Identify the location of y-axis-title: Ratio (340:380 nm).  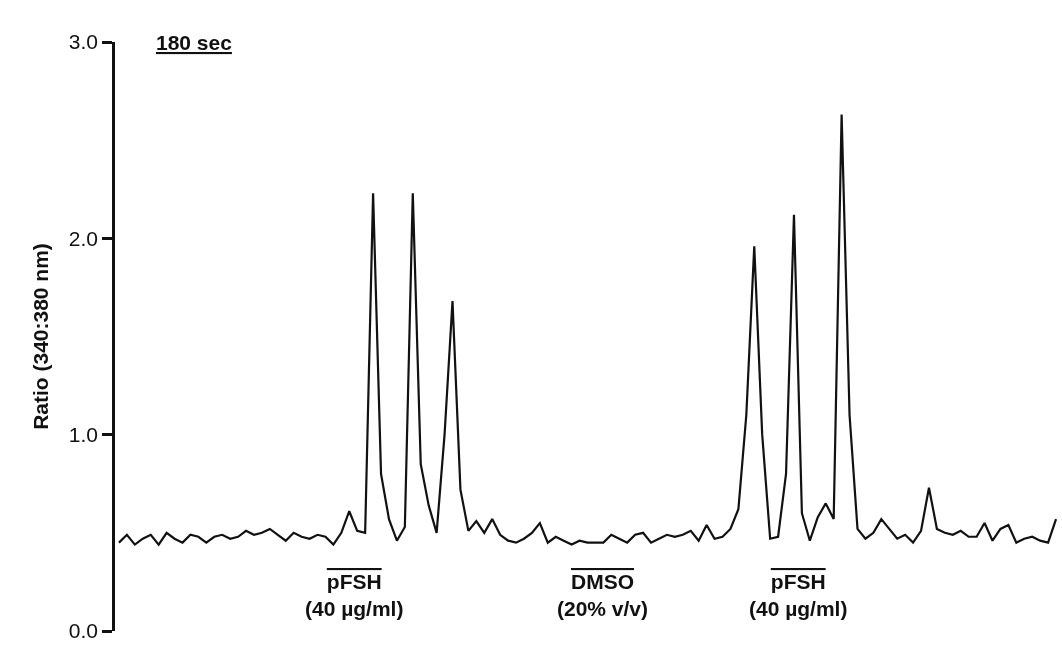
(40, 336).